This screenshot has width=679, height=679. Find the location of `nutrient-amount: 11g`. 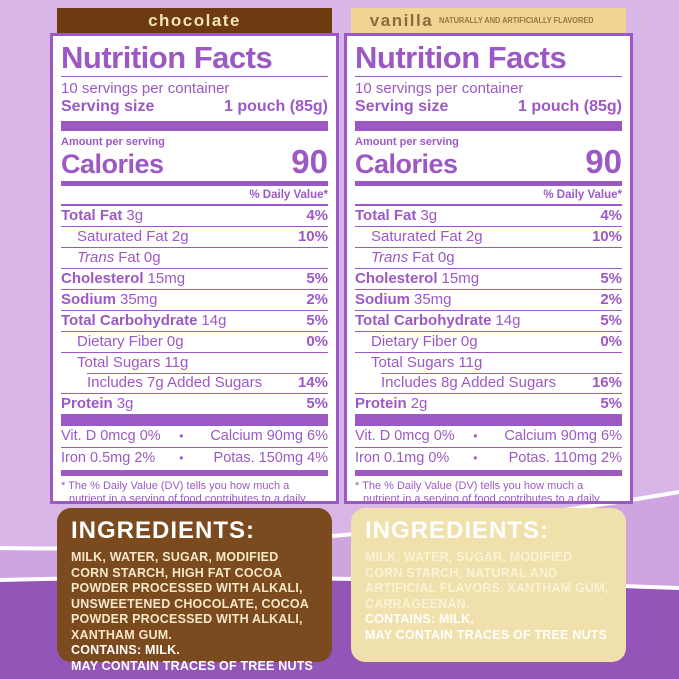

nutrient-amount: 11g is located at coordinates (176, 362).